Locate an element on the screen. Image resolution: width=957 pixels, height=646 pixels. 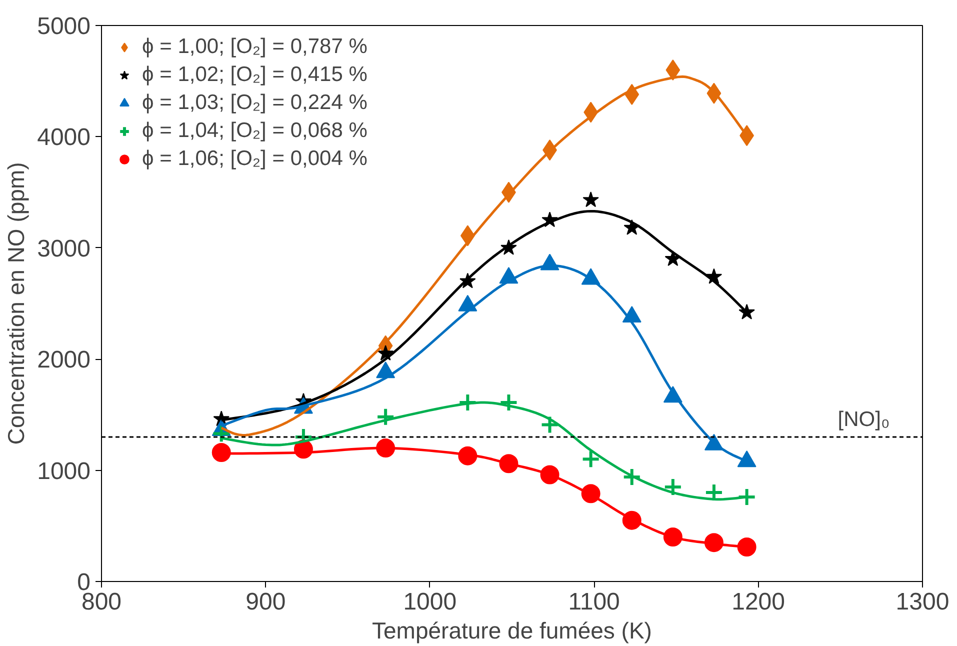
x-axis-title: Température de fumées (K) is located at coordinates (512, 631).